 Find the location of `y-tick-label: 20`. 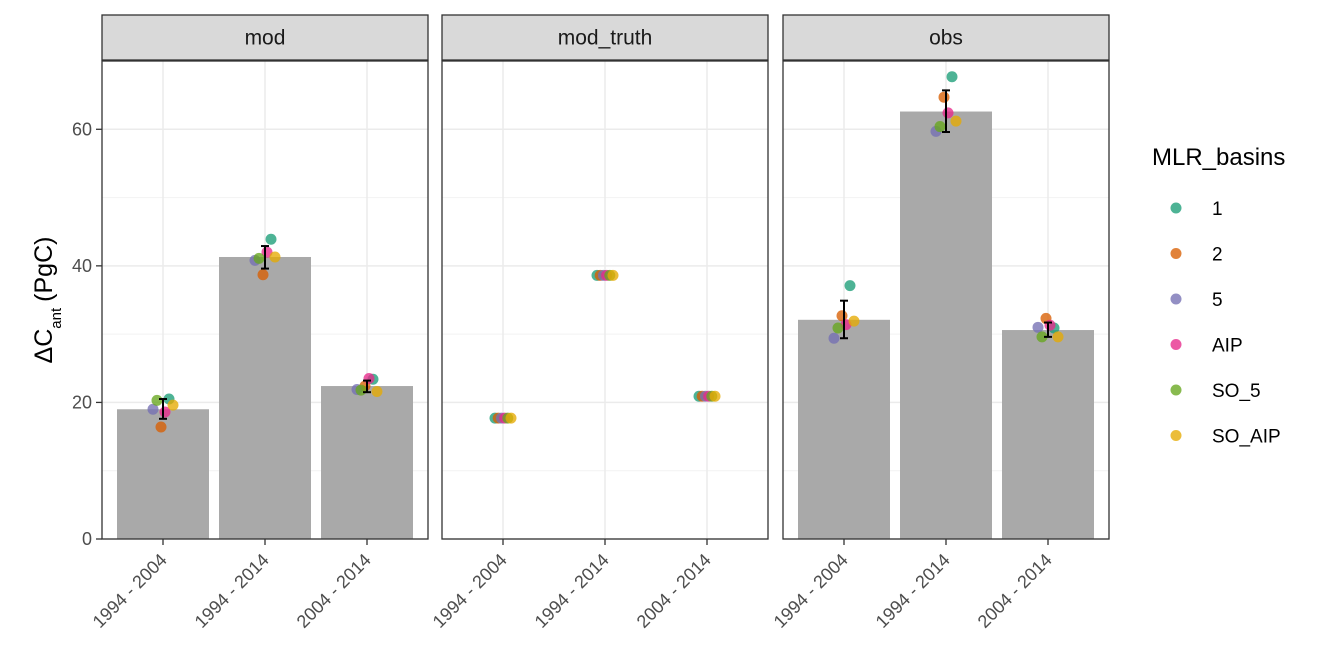

y-tick-label: 20 is located at coordinates (82, 402).